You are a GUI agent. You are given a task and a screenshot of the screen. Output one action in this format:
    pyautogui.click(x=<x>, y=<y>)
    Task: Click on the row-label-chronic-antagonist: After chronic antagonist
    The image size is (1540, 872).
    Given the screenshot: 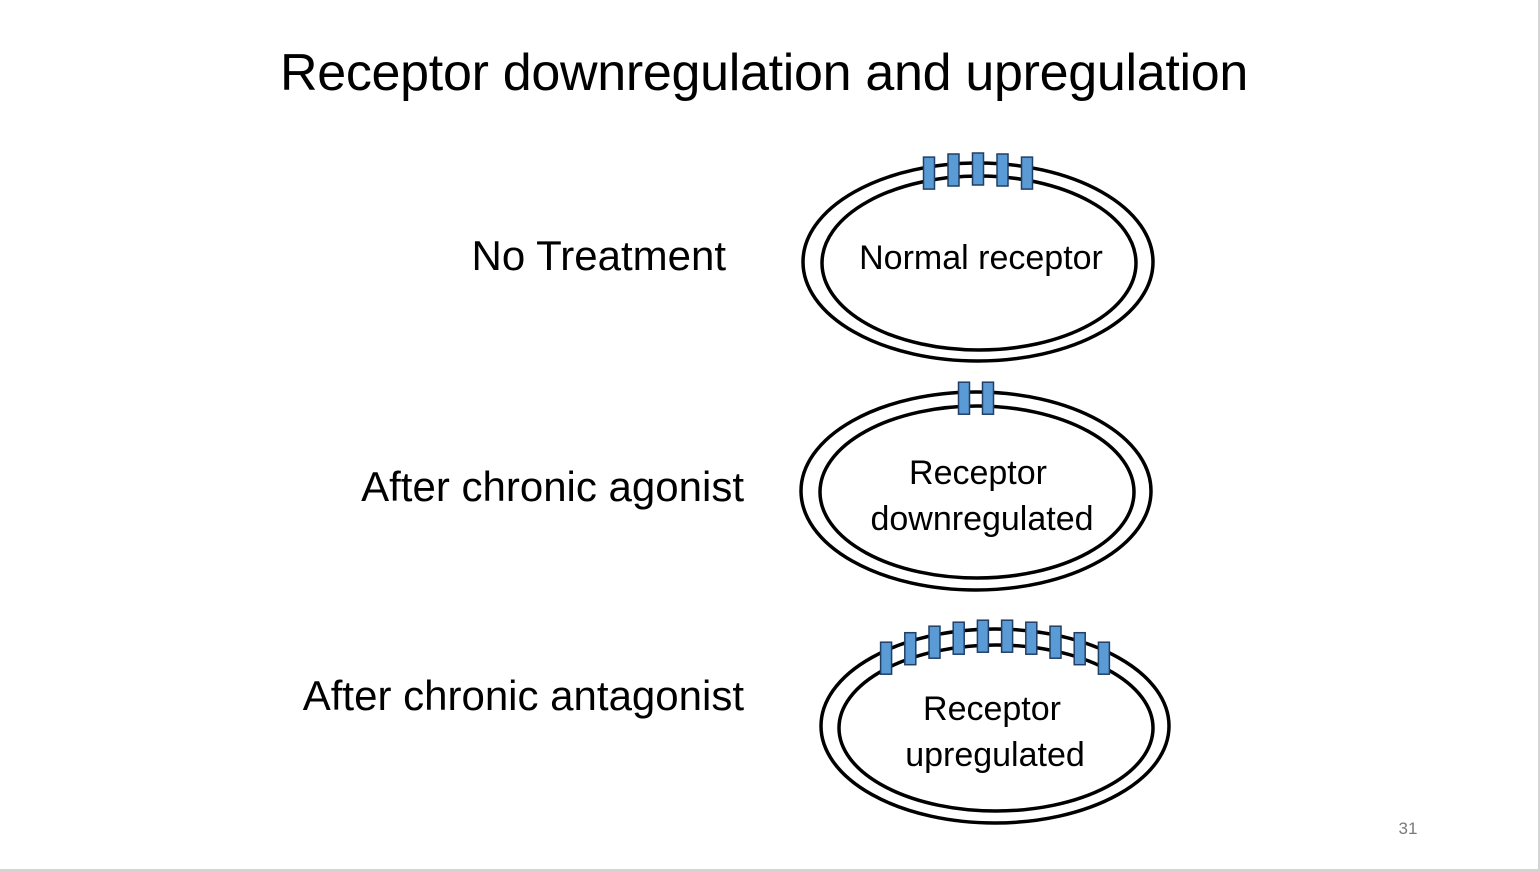 What is the action you would take?
    pyautogui.click(x=523, y=695)
    